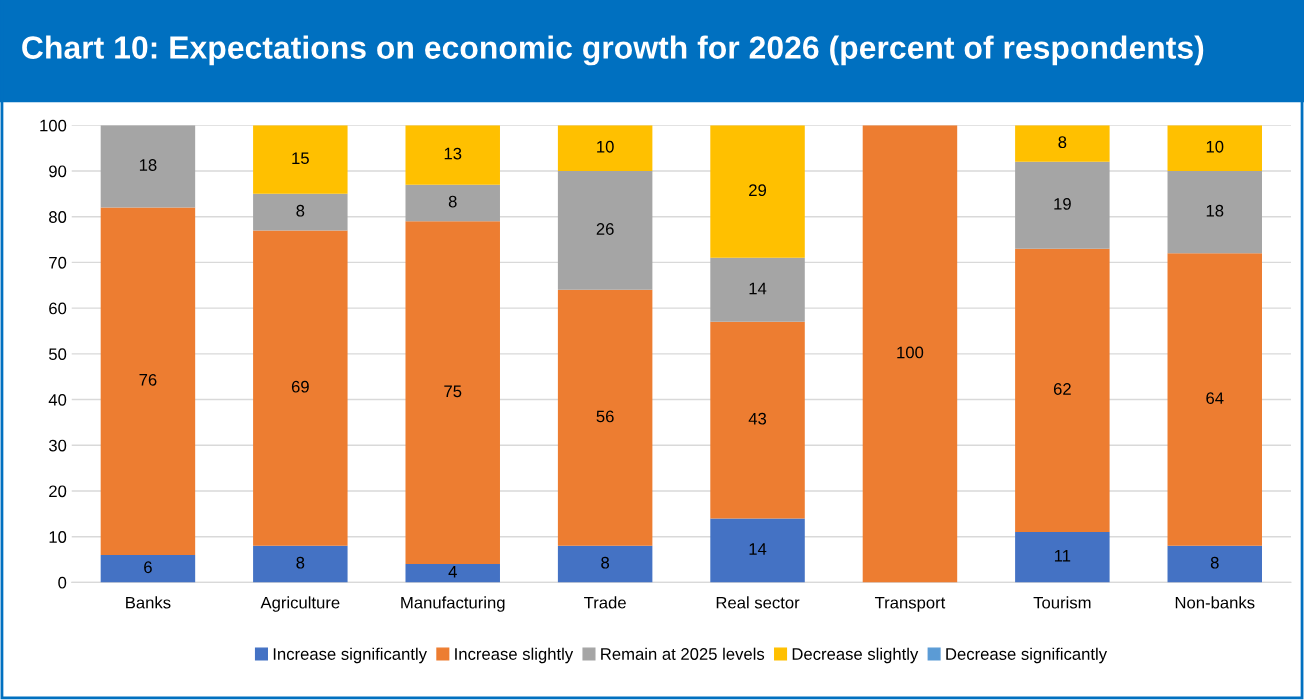 The image size is (1304, 700). What do you see at coordinates (453, 604) in the screenshot?
I see `x-tick-label: Manufacturing` at bounding box center [453, 604].